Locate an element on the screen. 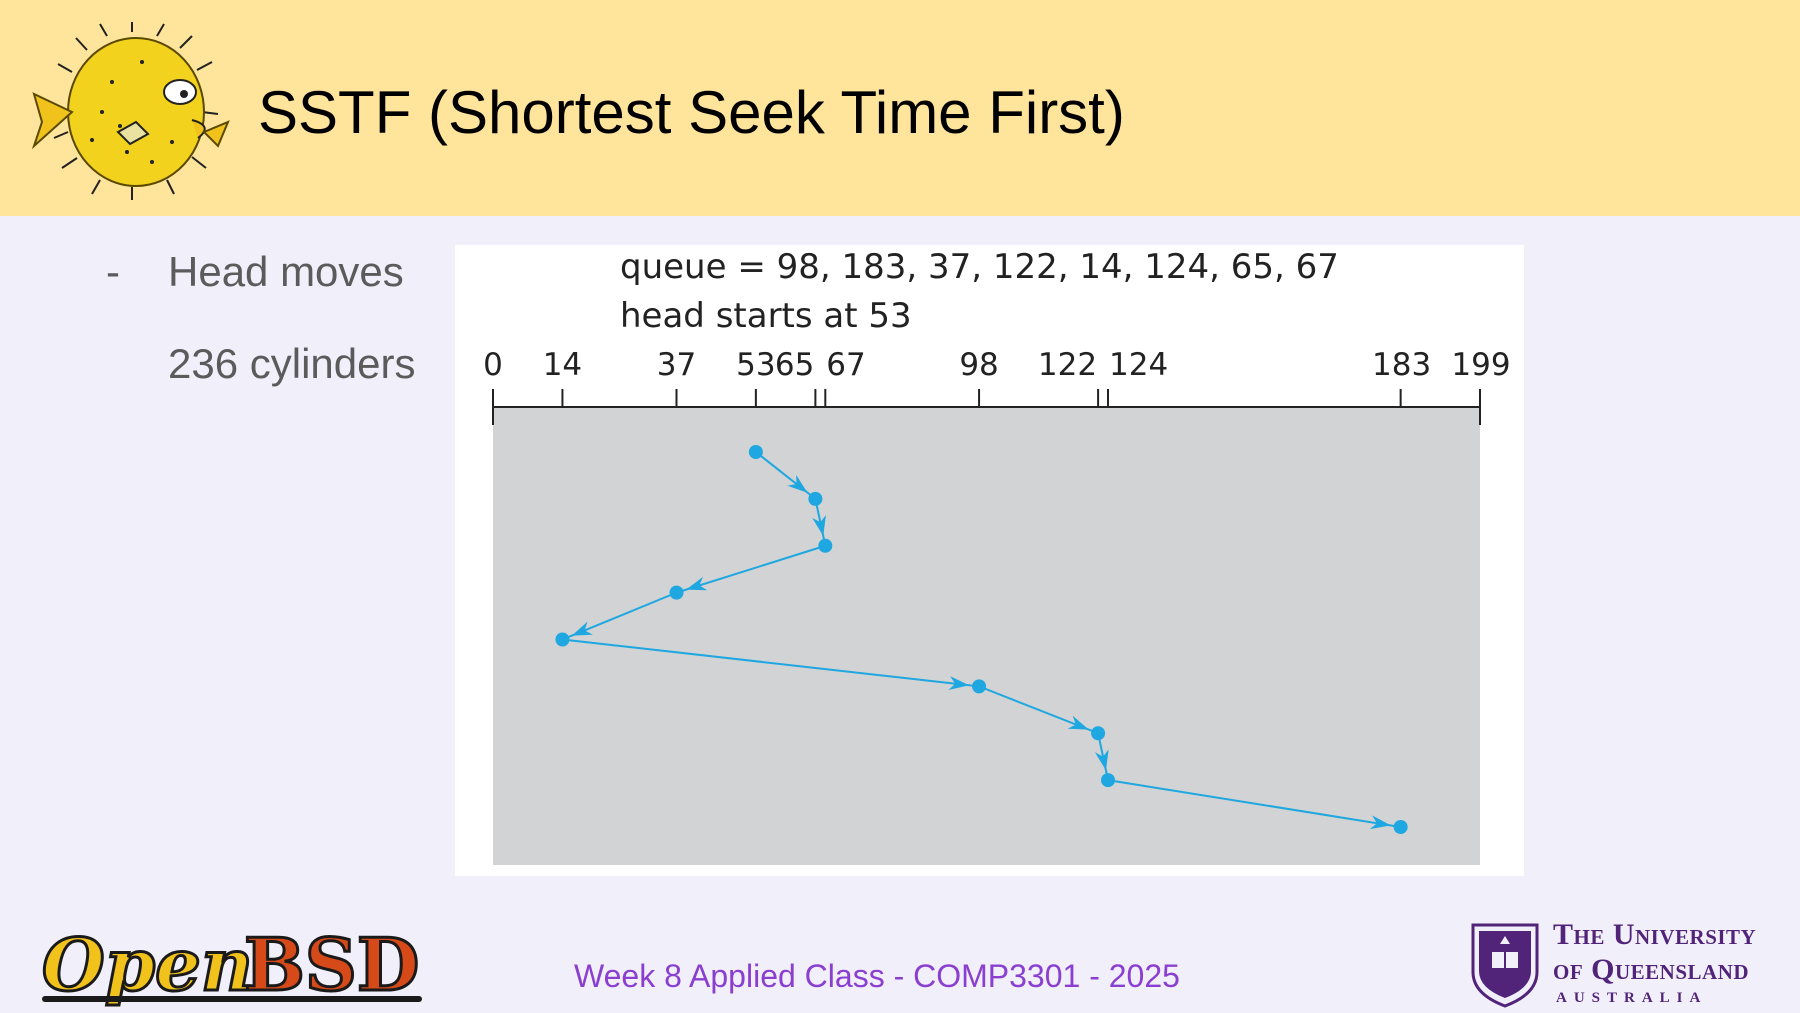  openbsd-logo: Open BSD is located at coordinates (231, 964).